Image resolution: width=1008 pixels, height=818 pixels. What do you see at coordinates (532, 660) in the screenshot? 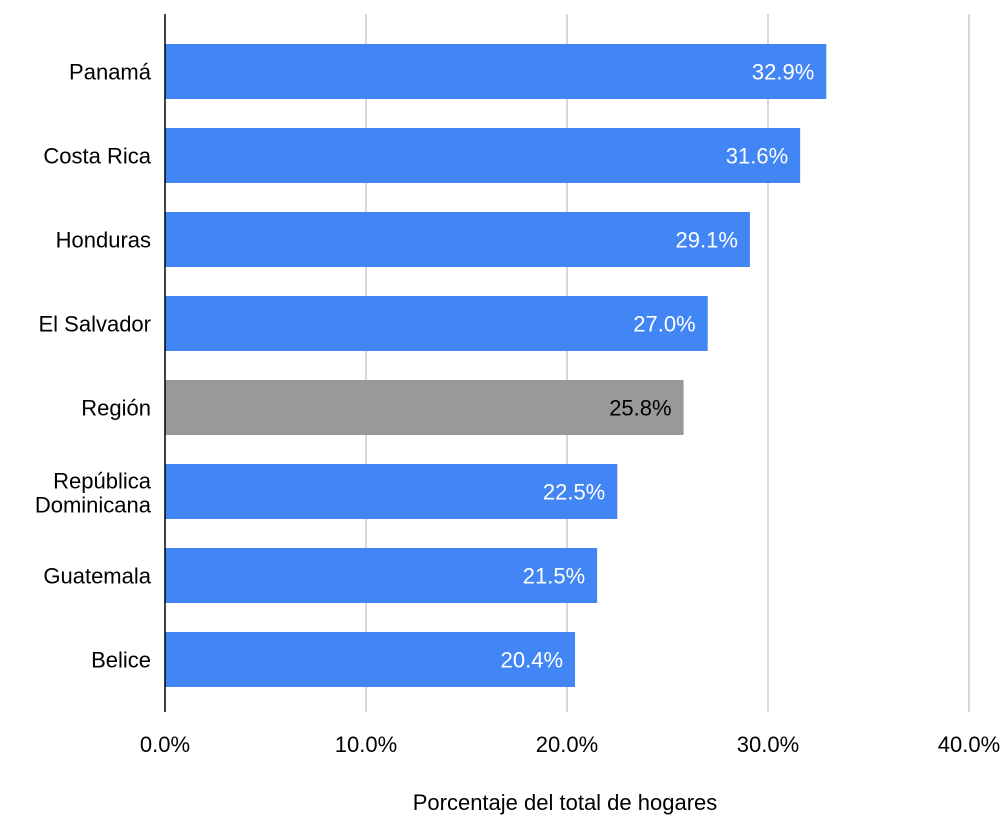
I see `bar-data-label: 20.4%` at bounding box center [532, 660].